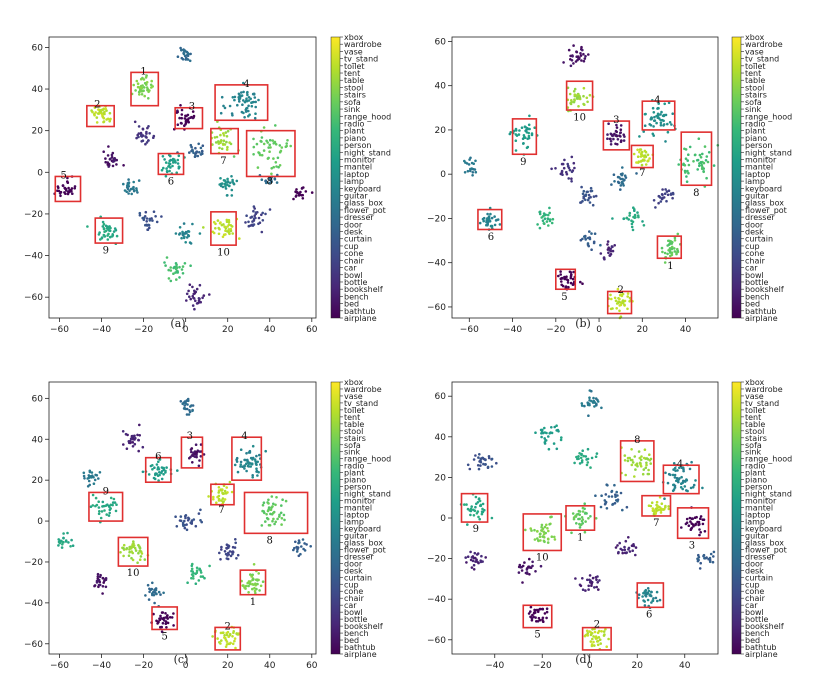 The height and width of the screenshot is (683, 822). What do you see at coordinates (356, 535) in the screenshot?
I see `colorbar-label: guitar` at bounding box center [356, 535].